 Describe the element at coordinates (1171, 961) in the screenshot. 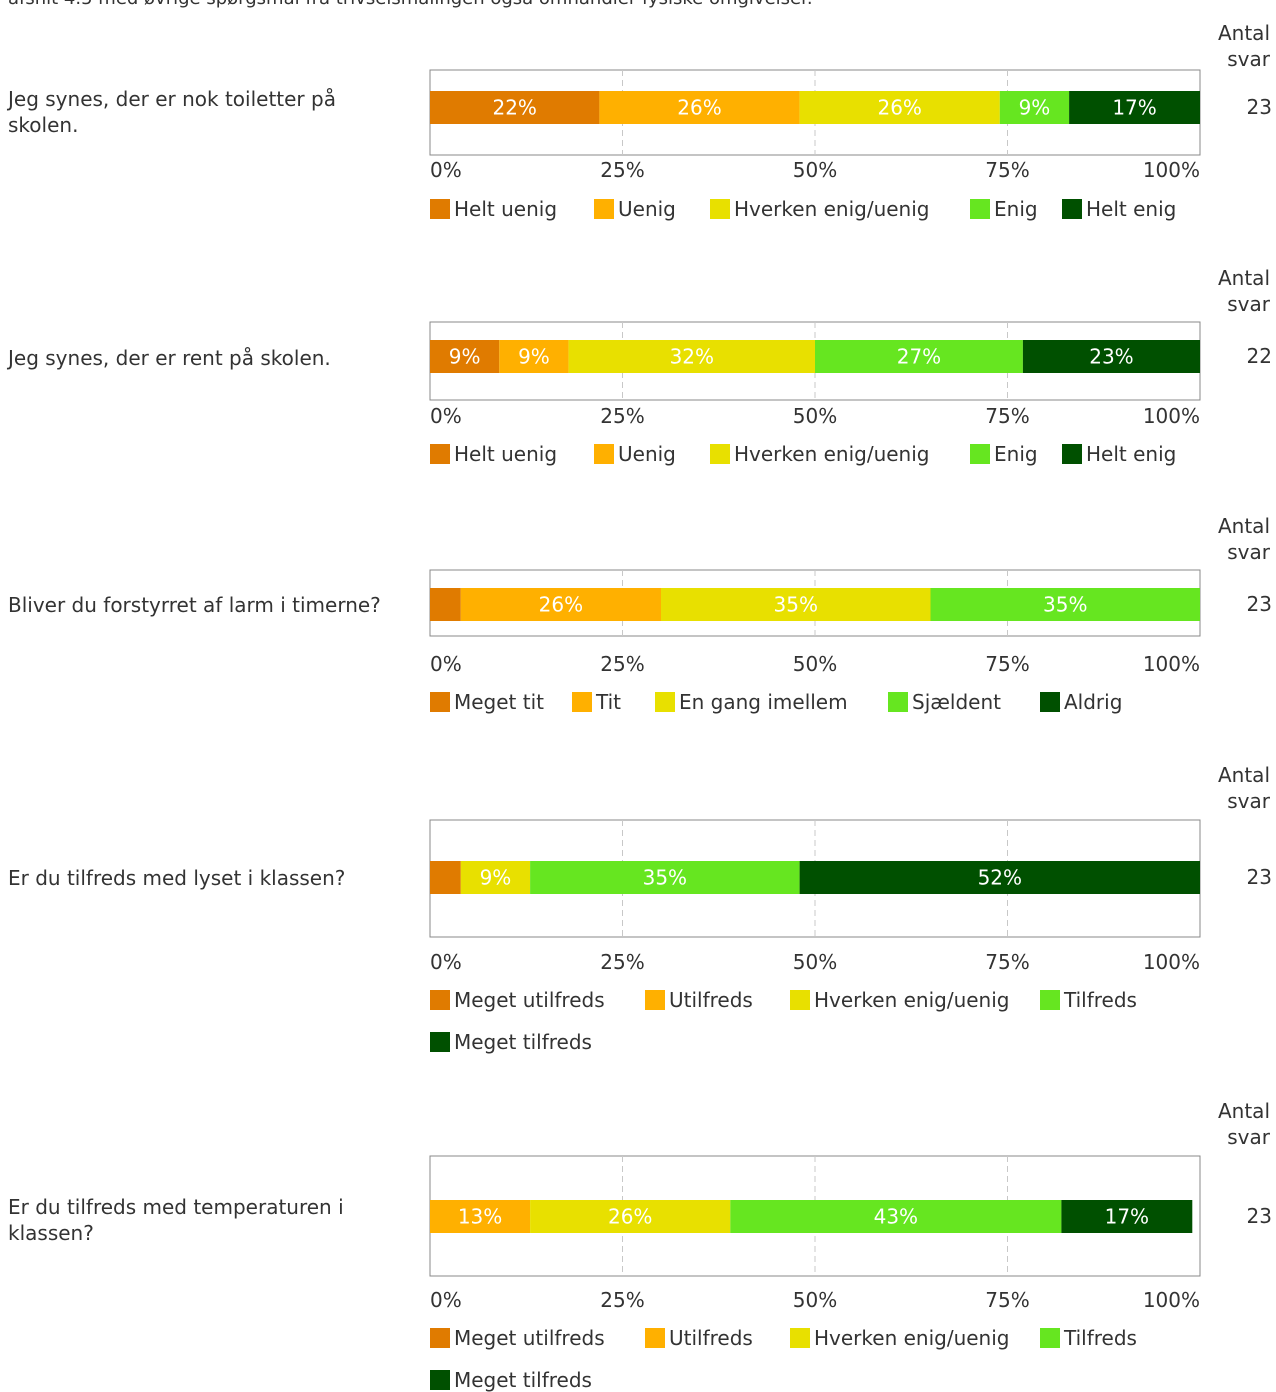

I see `axis-tick-label: 100%` at that location.